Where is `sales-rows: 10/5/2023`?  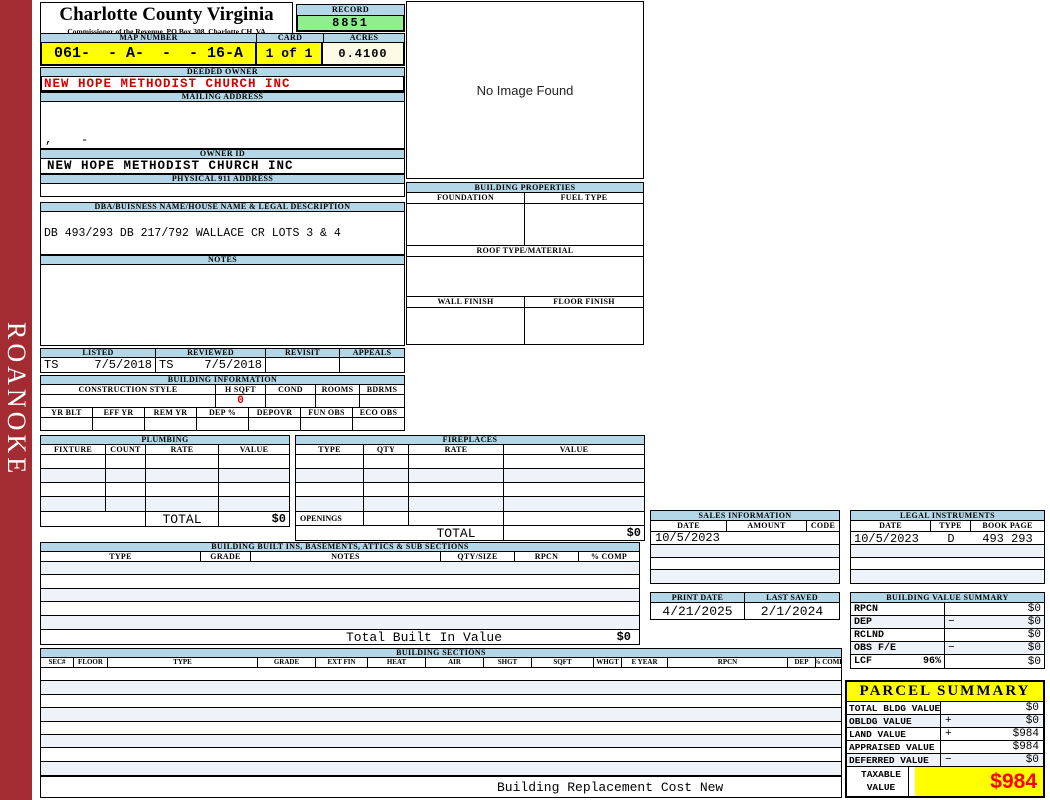
sales-rows: 10/5/2023 is located at coordinates (745, 558).